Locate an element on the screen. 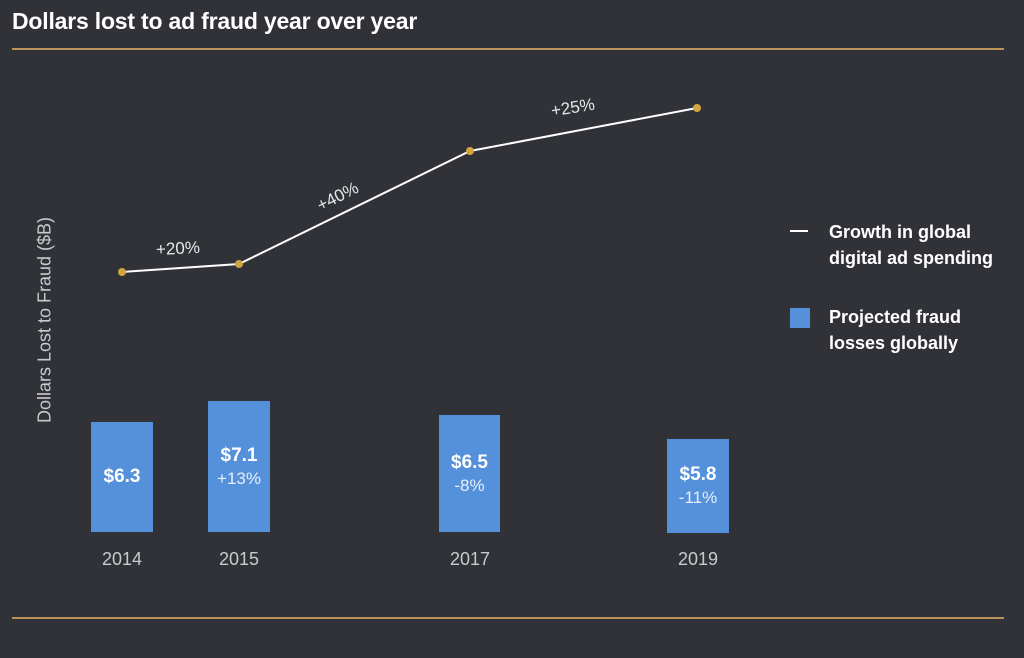  x-tick-2014: 2014 is located at coordinates (122, 559).